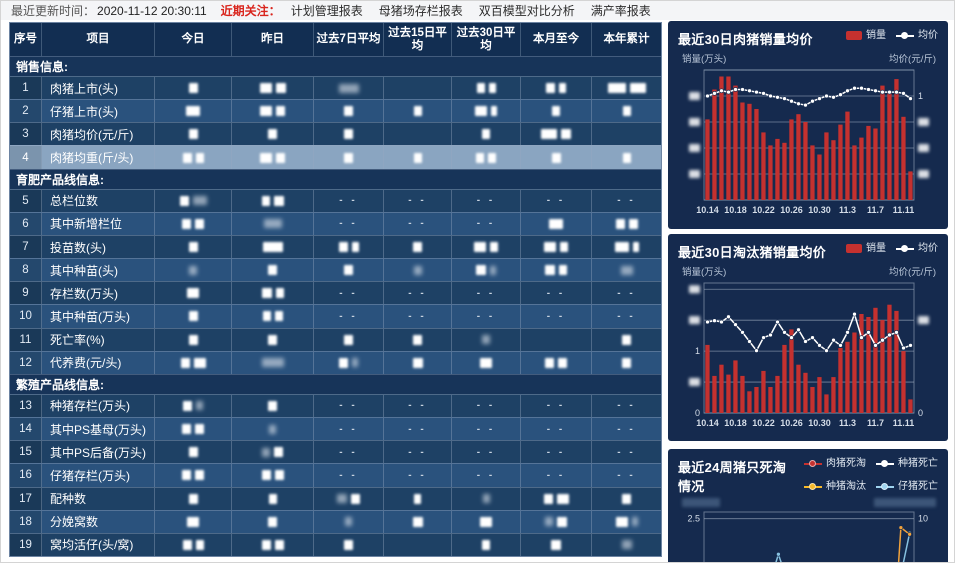 This screenshot has width=955, height=563. What do you see at coordinates (335, 429) in the screenshot?
I see `table-row: 14 其中PS基母(万头) - - - - - - - - - -` at bounding box center [335, 429].